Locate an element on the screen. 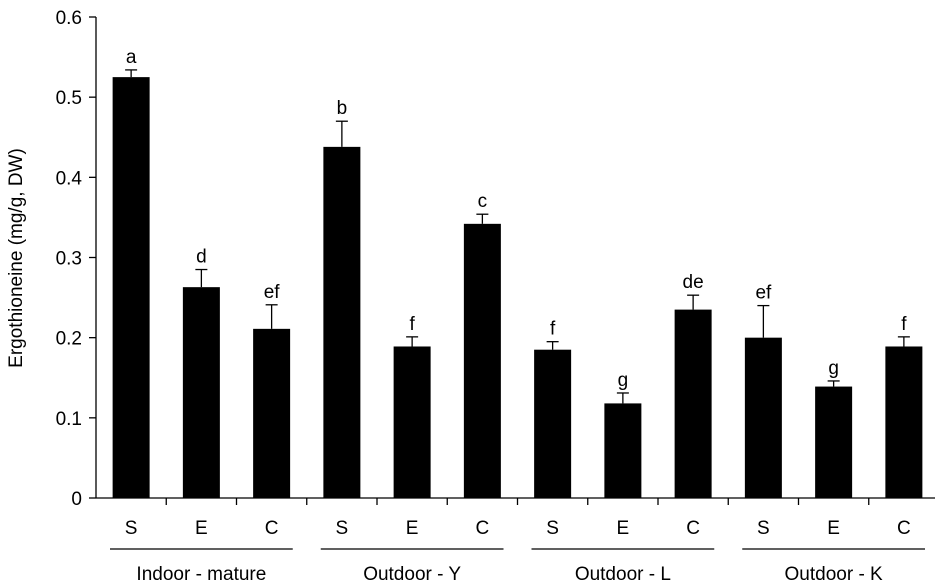  y-tick-label: 0.4 is located at coordinates (69, 178).